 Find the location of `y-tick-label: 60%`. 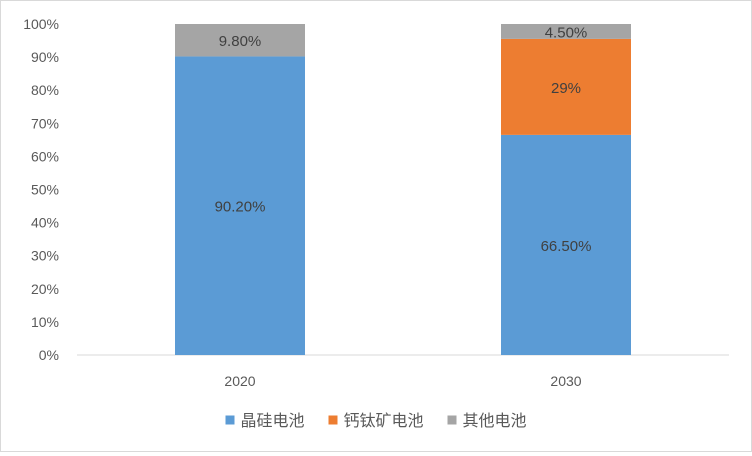

y-tick-label: 60% is located at coordinates (45, 156).